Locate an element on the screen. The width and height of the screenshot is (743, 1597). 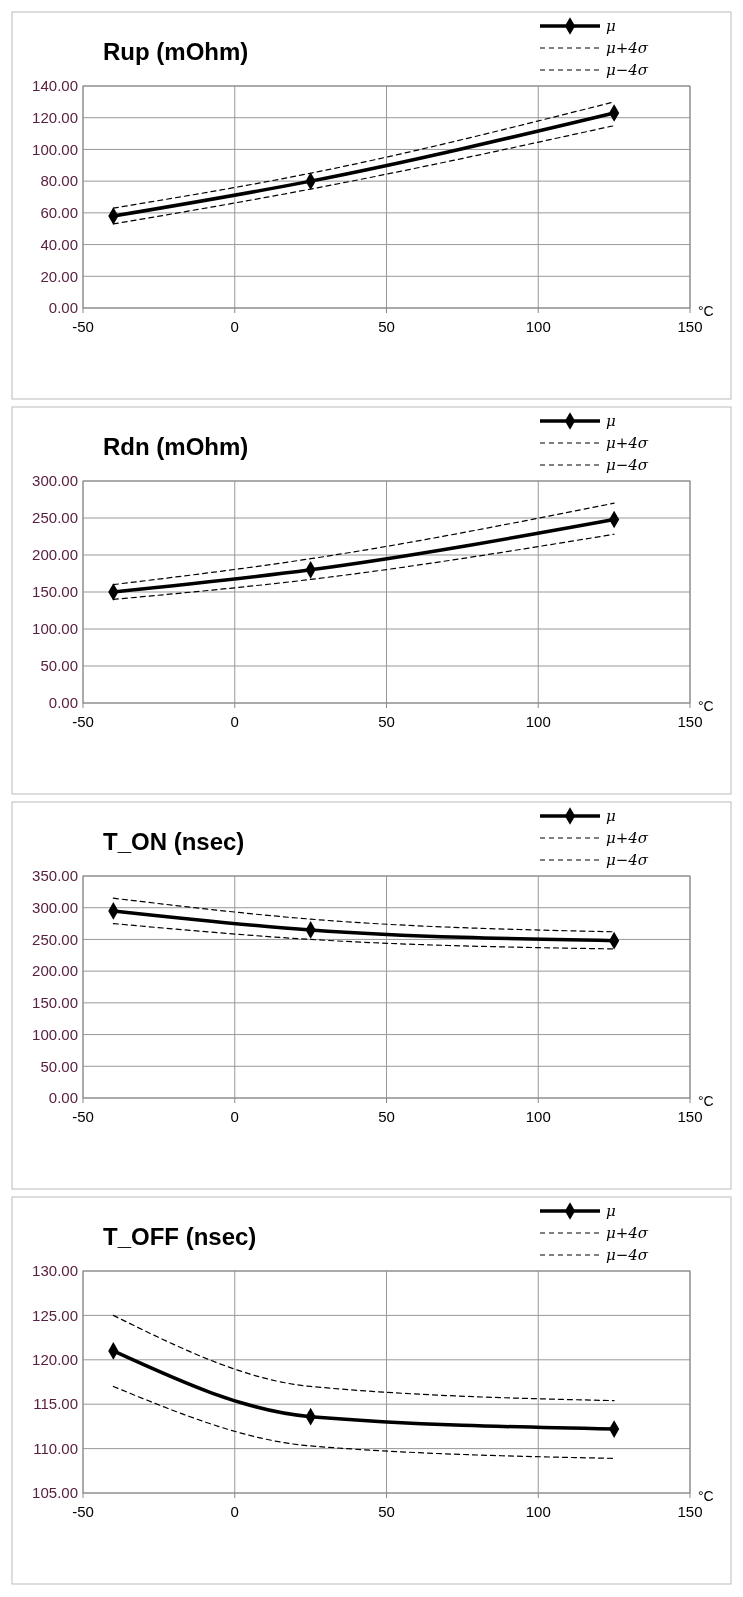
y-tick-label: 140.00 is located at coordinates (55, 86).